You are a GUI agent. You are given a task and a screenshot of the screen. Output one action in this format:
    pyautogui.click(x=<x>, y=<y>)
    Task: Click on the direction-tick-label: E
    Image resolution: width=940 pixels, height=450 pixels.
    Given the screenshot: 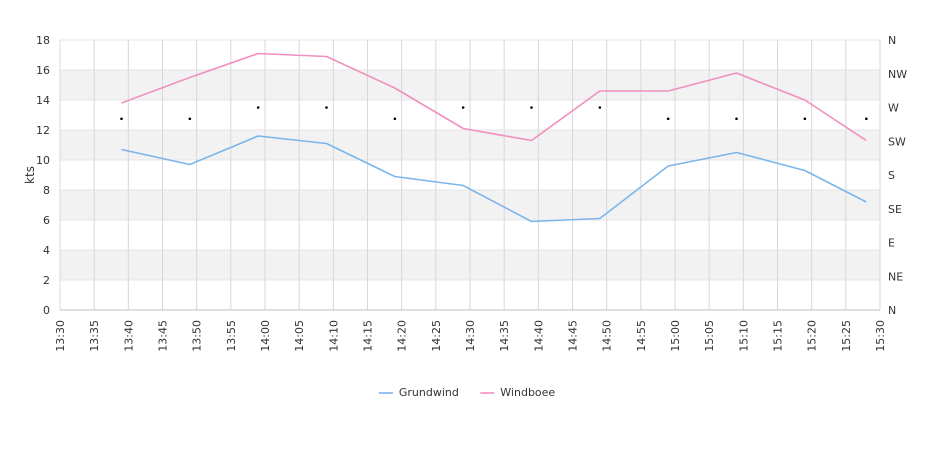 What is the action you would take?
    pyautogui.click(x=891, y=243)
    